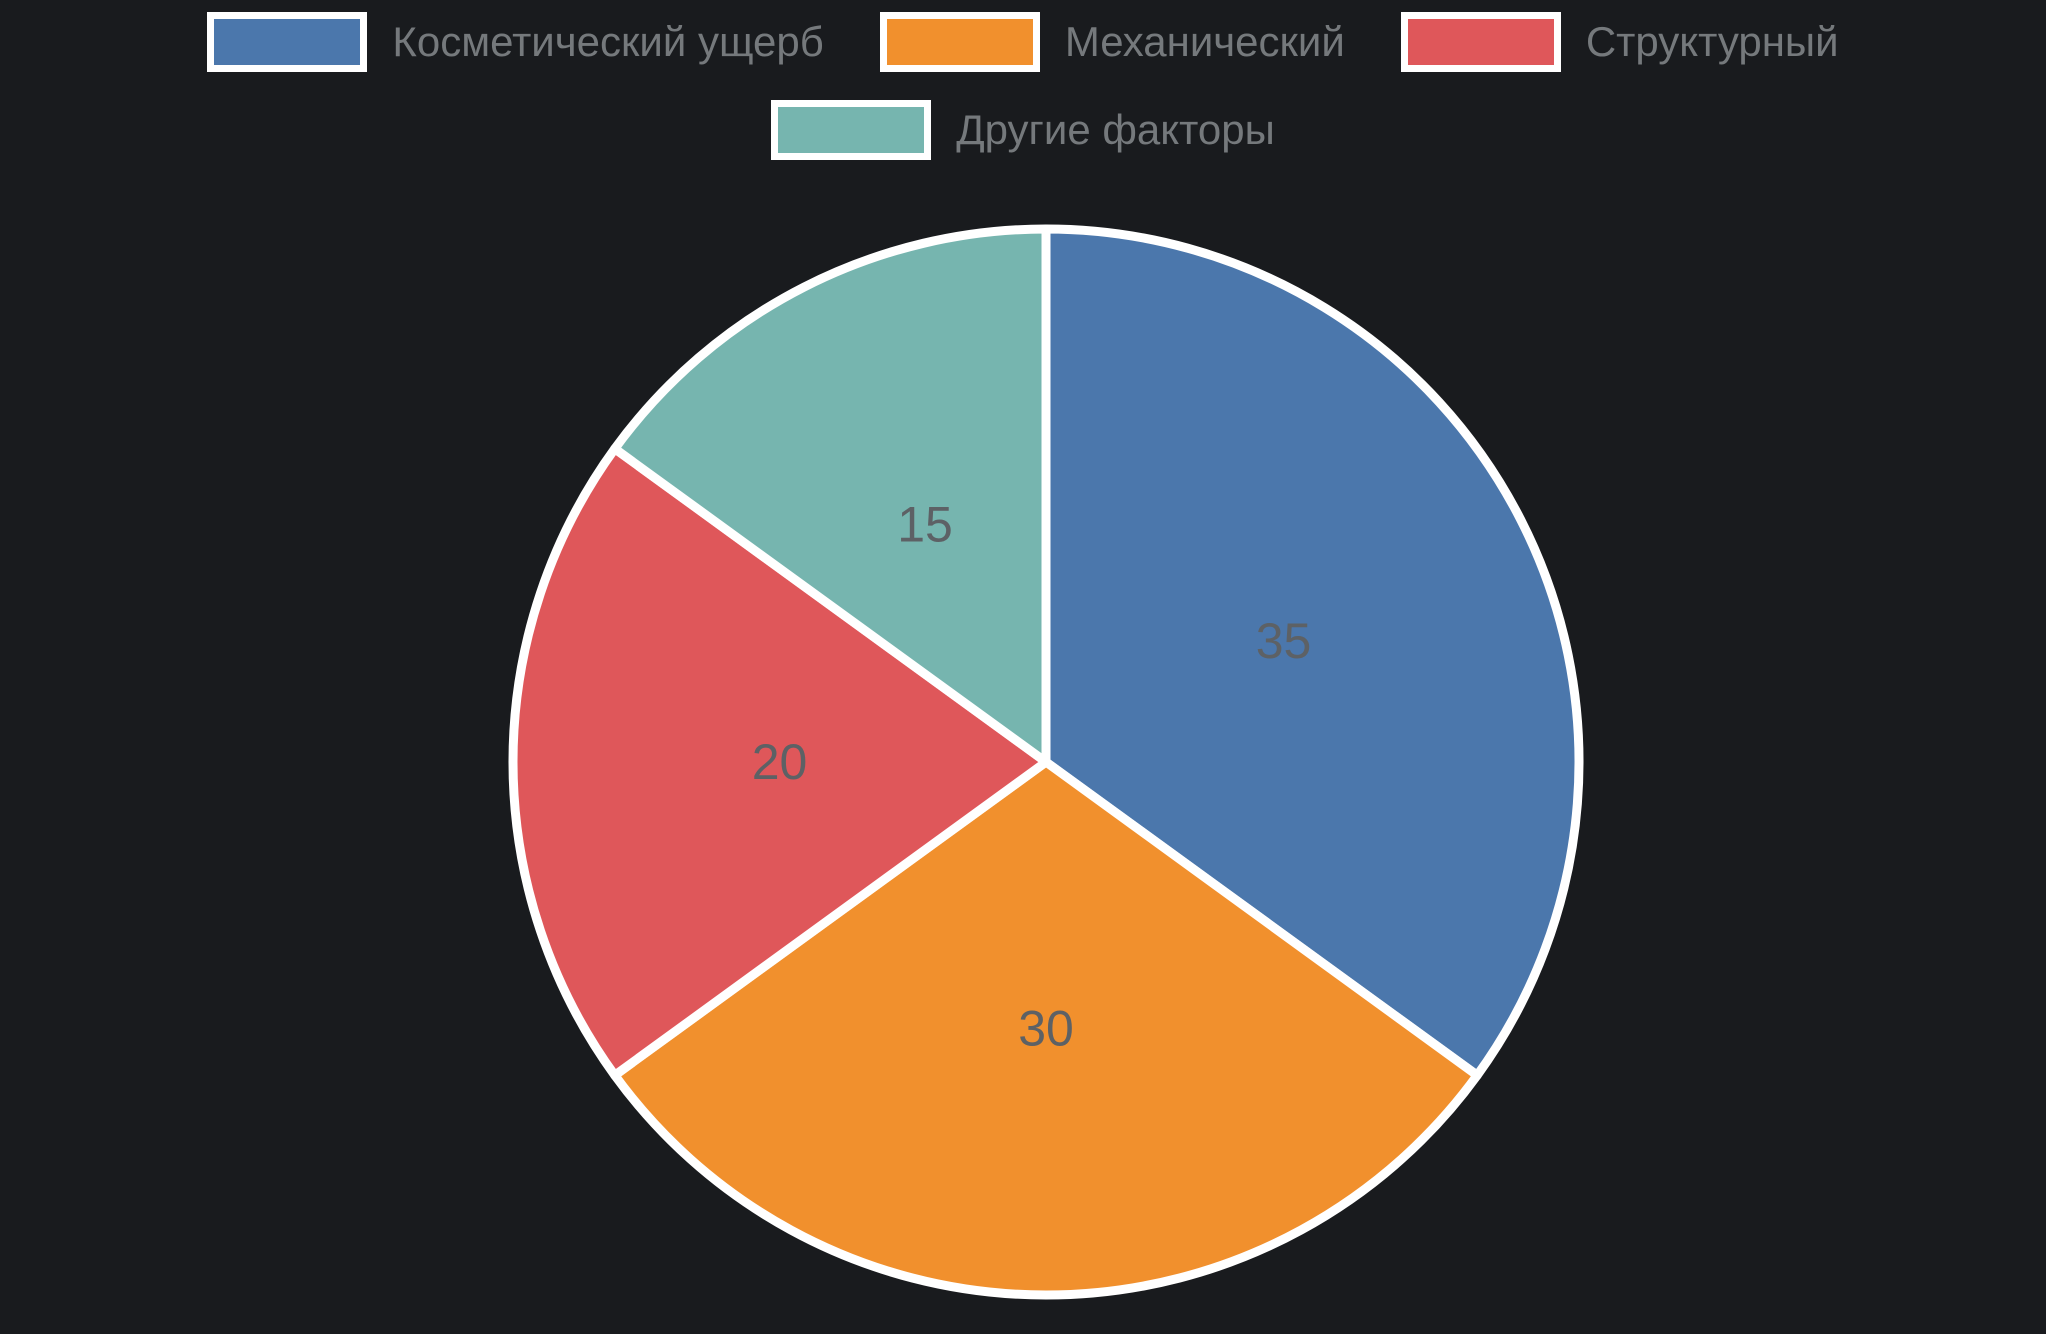 This screenshot has width=2046, height=1334. I want to click on legend-swatch-other-factors, so click(851, 130).